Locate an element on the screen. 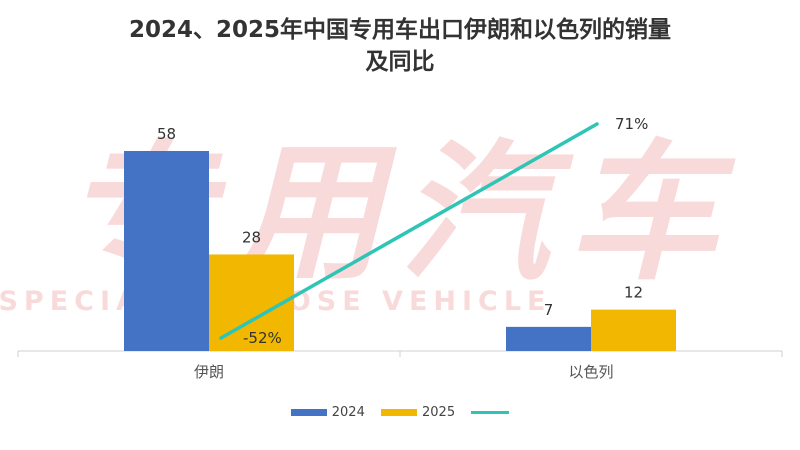  x-tick-label: 以色列 is located at coordinates (590, 372).